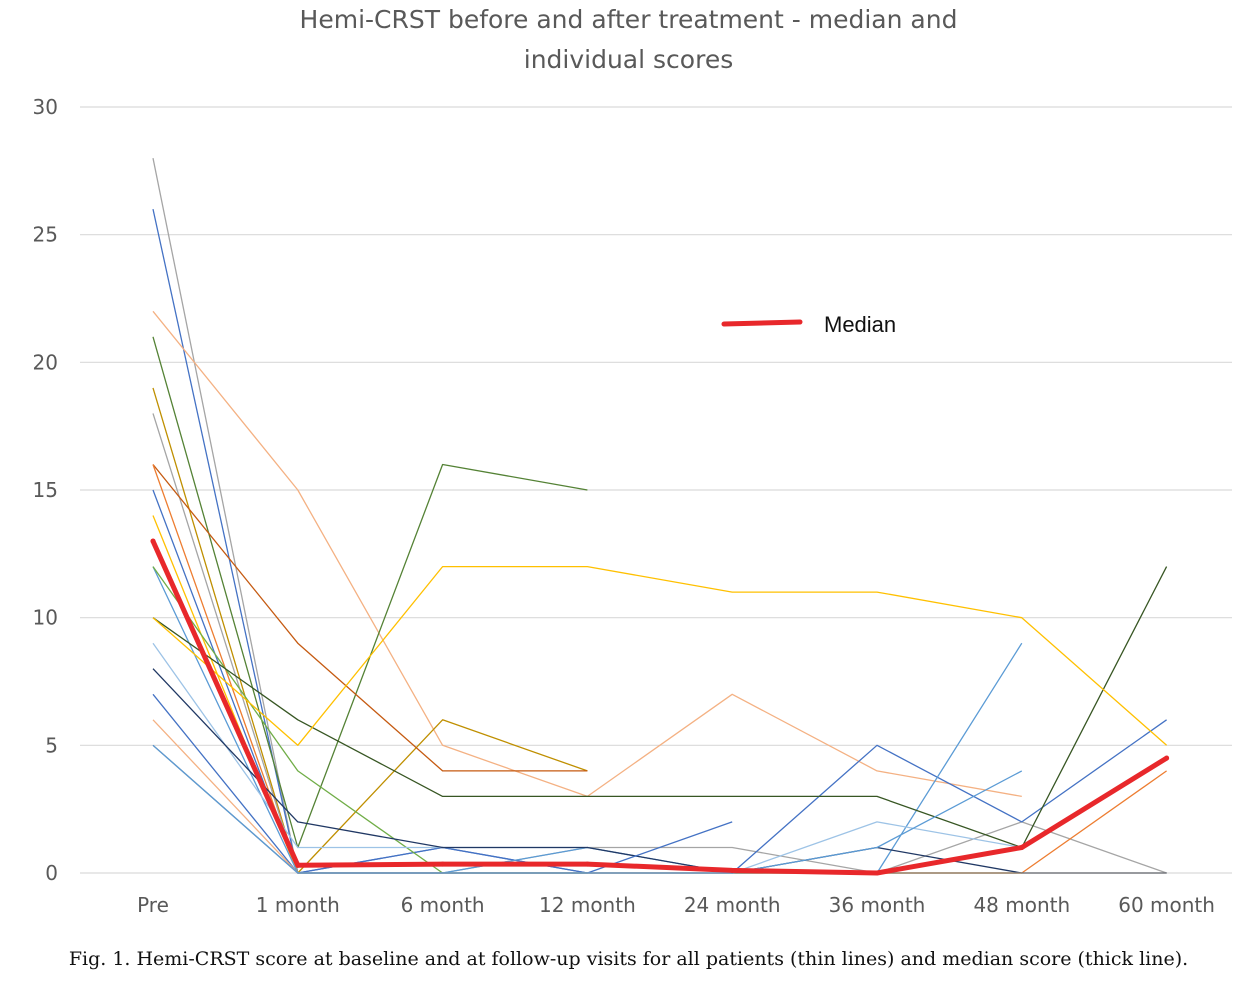 Image resolution: width=1257 pixels, height=996 pixels. What do you see at coordinates (732, 905) in the screenshot?
I see `x-tick-label: 24 month` at bounding box center [732, 905].